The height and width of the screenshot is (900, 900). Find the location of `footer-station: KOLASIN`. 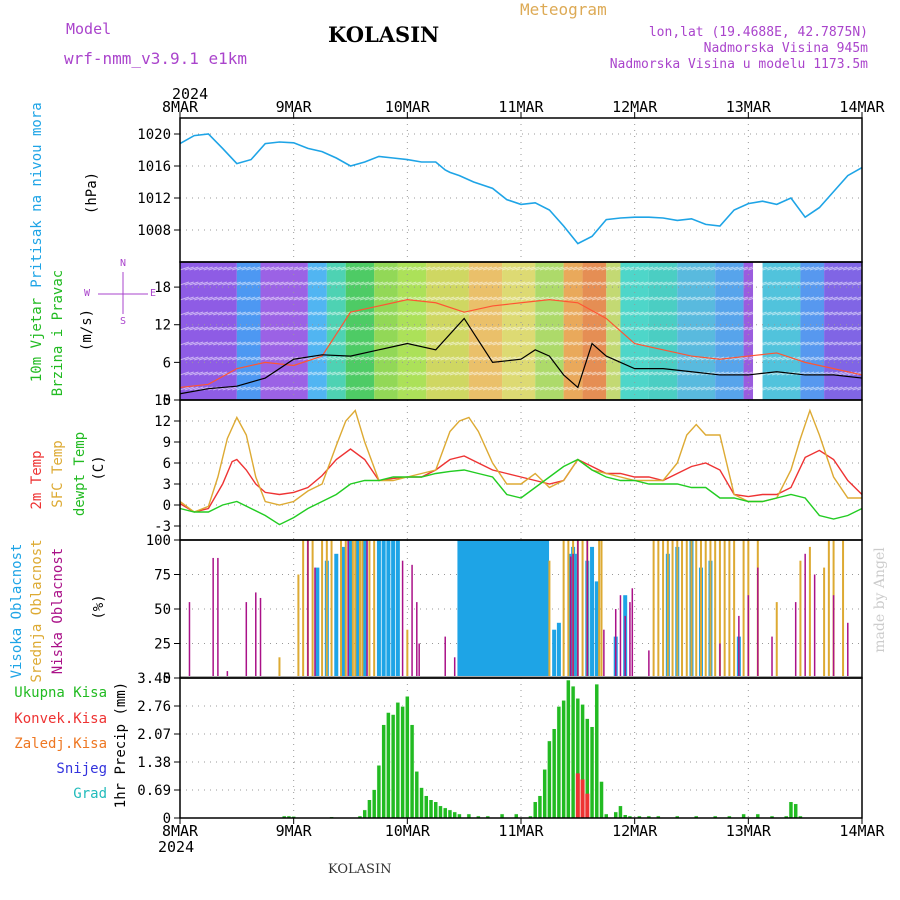

footer-station: KOLASIN is located at coordinates (360, 869).